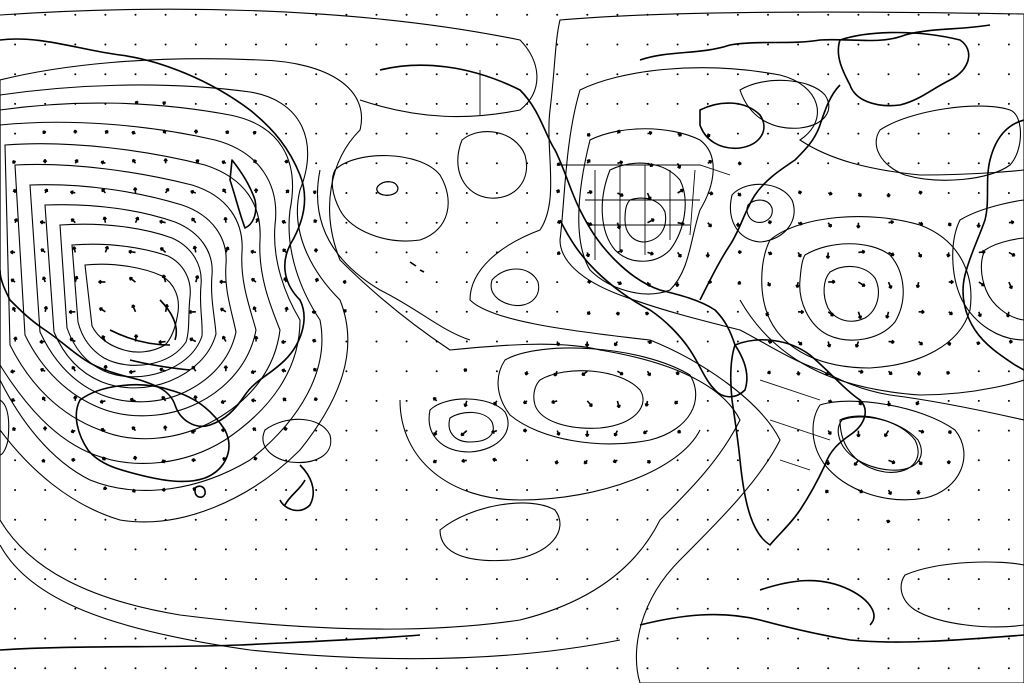 The height and width of the screenshot is (683, 1024). I want to click on pacific-contour-mid, so click(393, 255).